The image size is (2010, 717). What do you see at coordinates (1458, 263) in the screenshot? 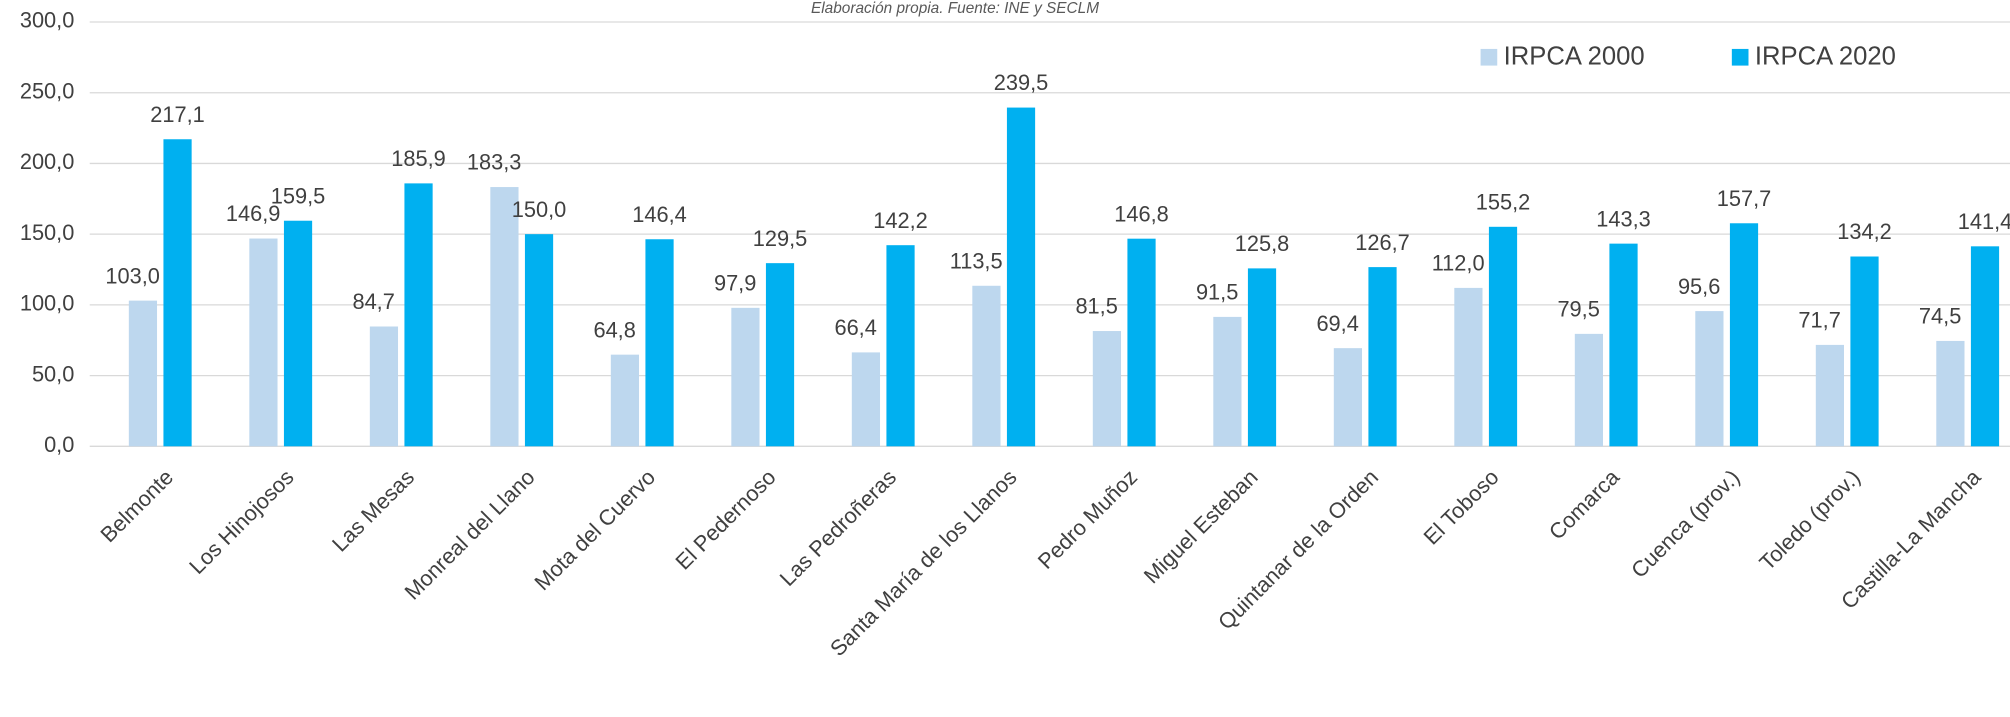
I see `value-label: 112,0` at bounding box center [1458, 263].